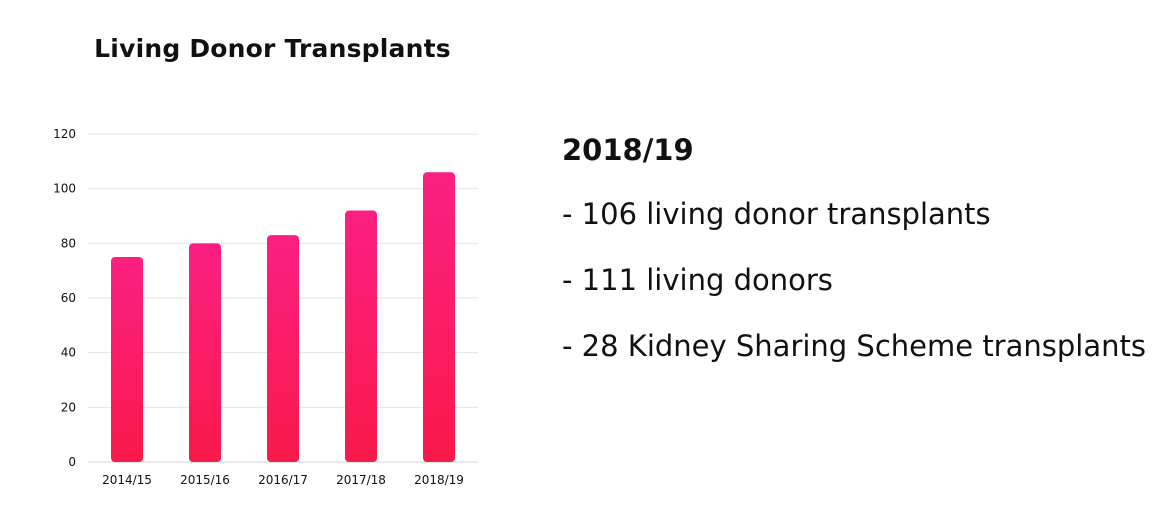  What do you see at coordinates (776, 214) in the screenshot?
I see `stat-living-donor-transplants: - 106 living donor transplants` at bounding box center [776, 214].